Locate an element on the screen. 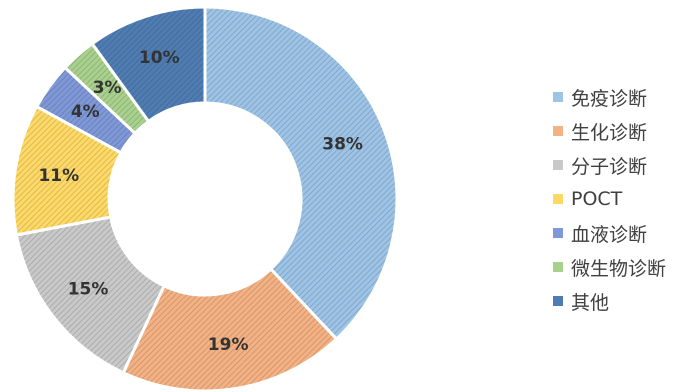 The image size is (683, 392). legend-item-2: 分子诊断 is located at coordinates (609, 165).